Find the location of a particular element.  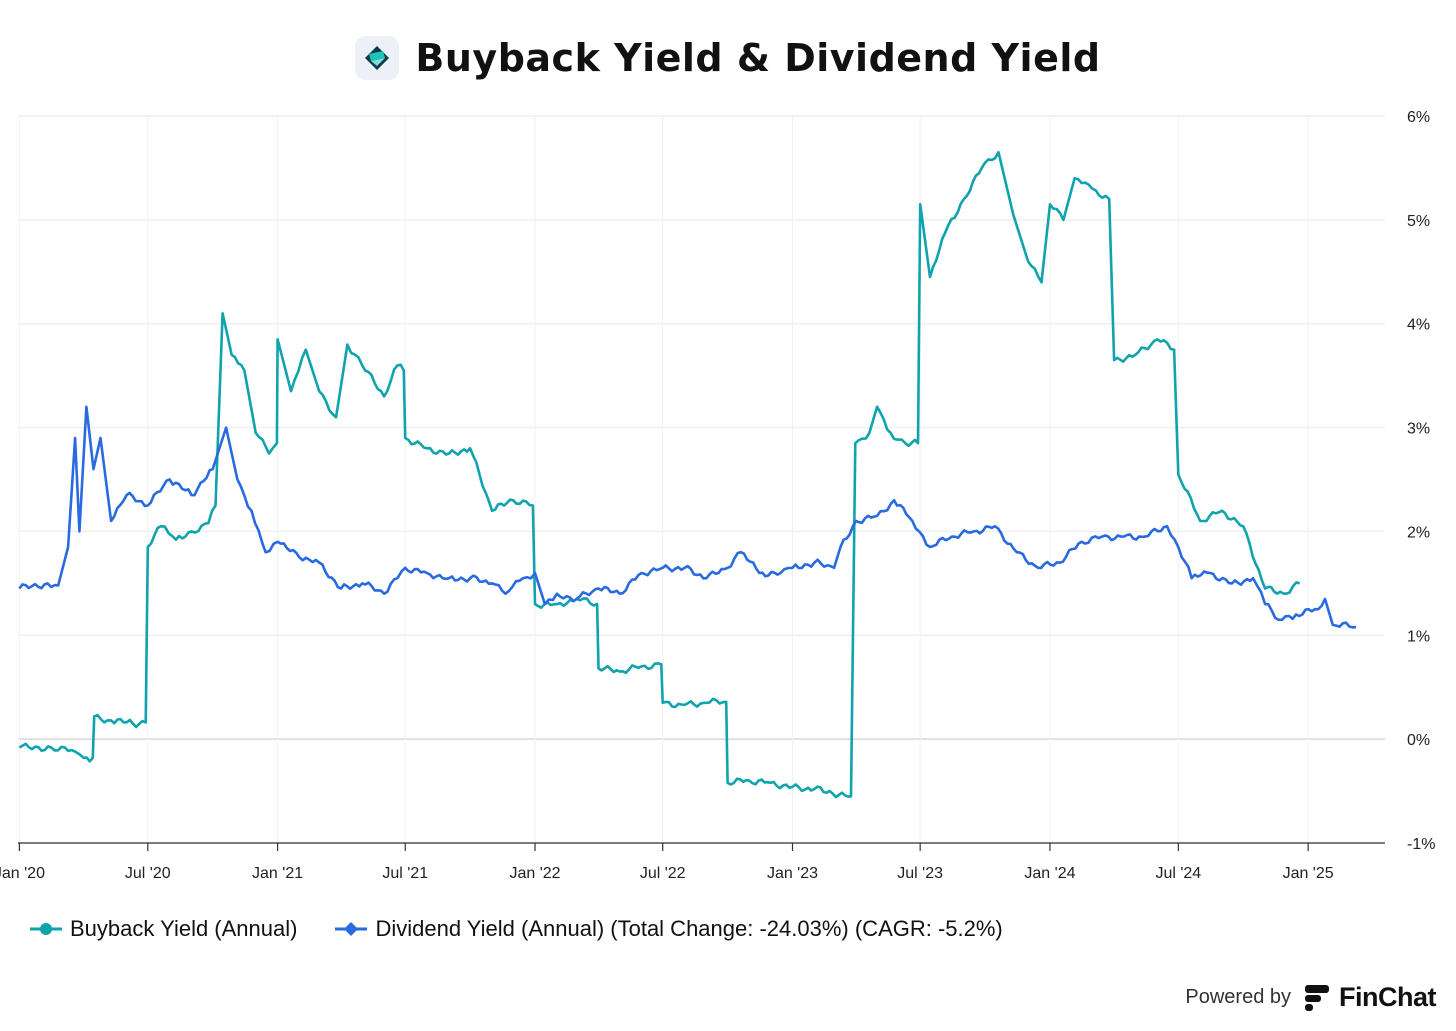

circle-marker-icon is located at coordinates (46, 929).